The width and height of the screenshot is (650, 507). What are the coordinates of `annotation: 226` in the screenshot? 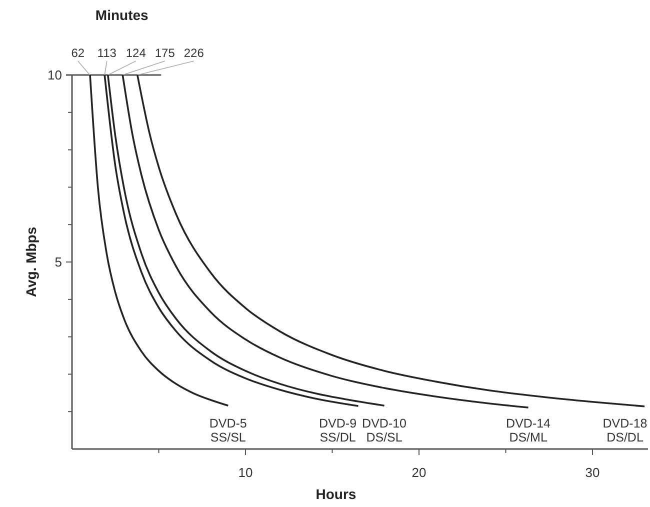 It's located at (194, 53).